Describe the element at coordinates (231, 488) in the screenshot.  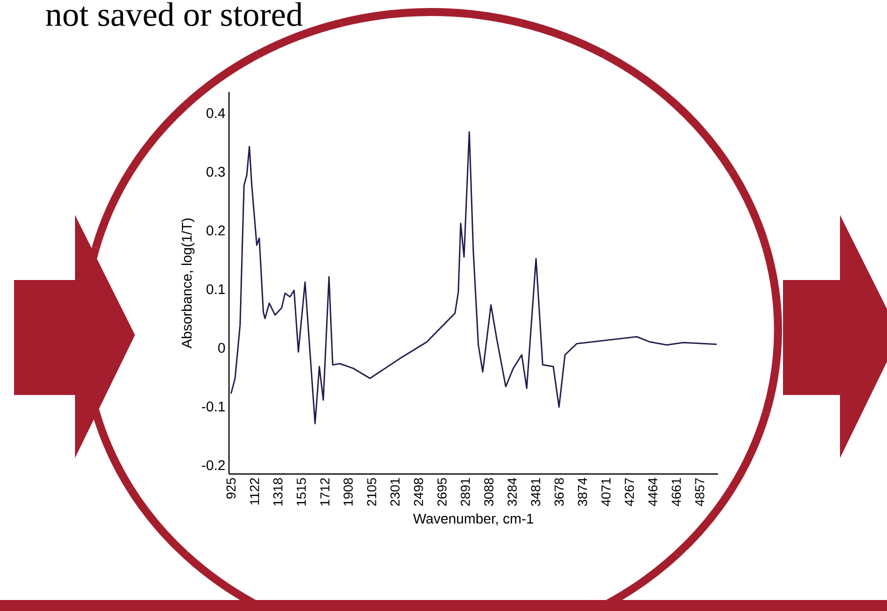
I see `x-tick-label: 925` at that location.